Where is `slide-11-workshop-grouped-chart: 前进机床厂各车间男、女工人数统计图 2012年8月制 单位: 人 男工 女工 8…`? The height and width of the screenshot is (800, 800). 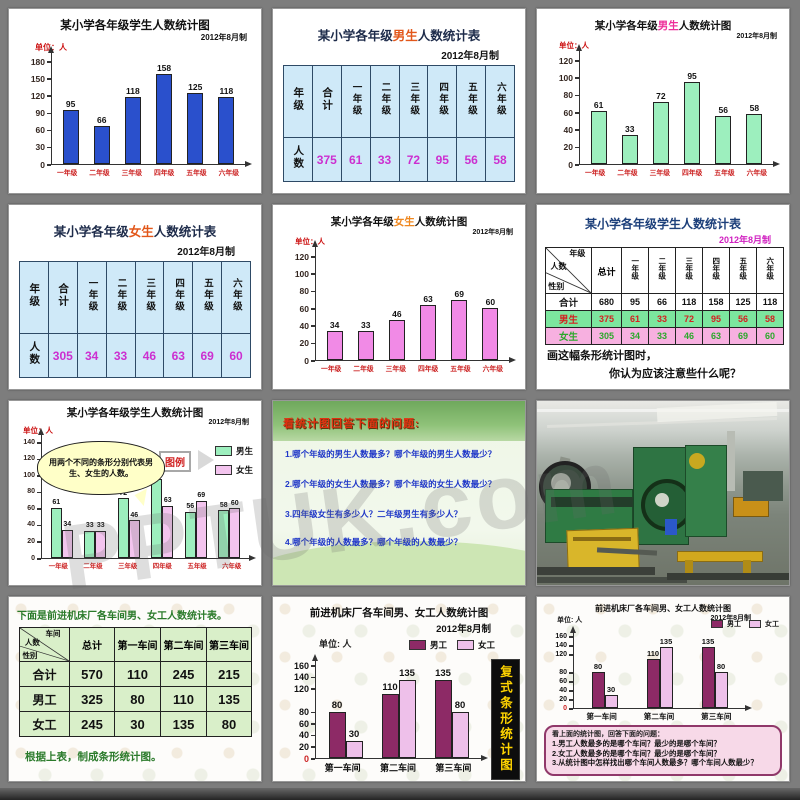
slide-11-workshop-grouped-chart: 前进机床厂各车间男、女工人数统计图 2012年8月制 单位: 人 男工 女工 8… is located at coordinates (399, 689).